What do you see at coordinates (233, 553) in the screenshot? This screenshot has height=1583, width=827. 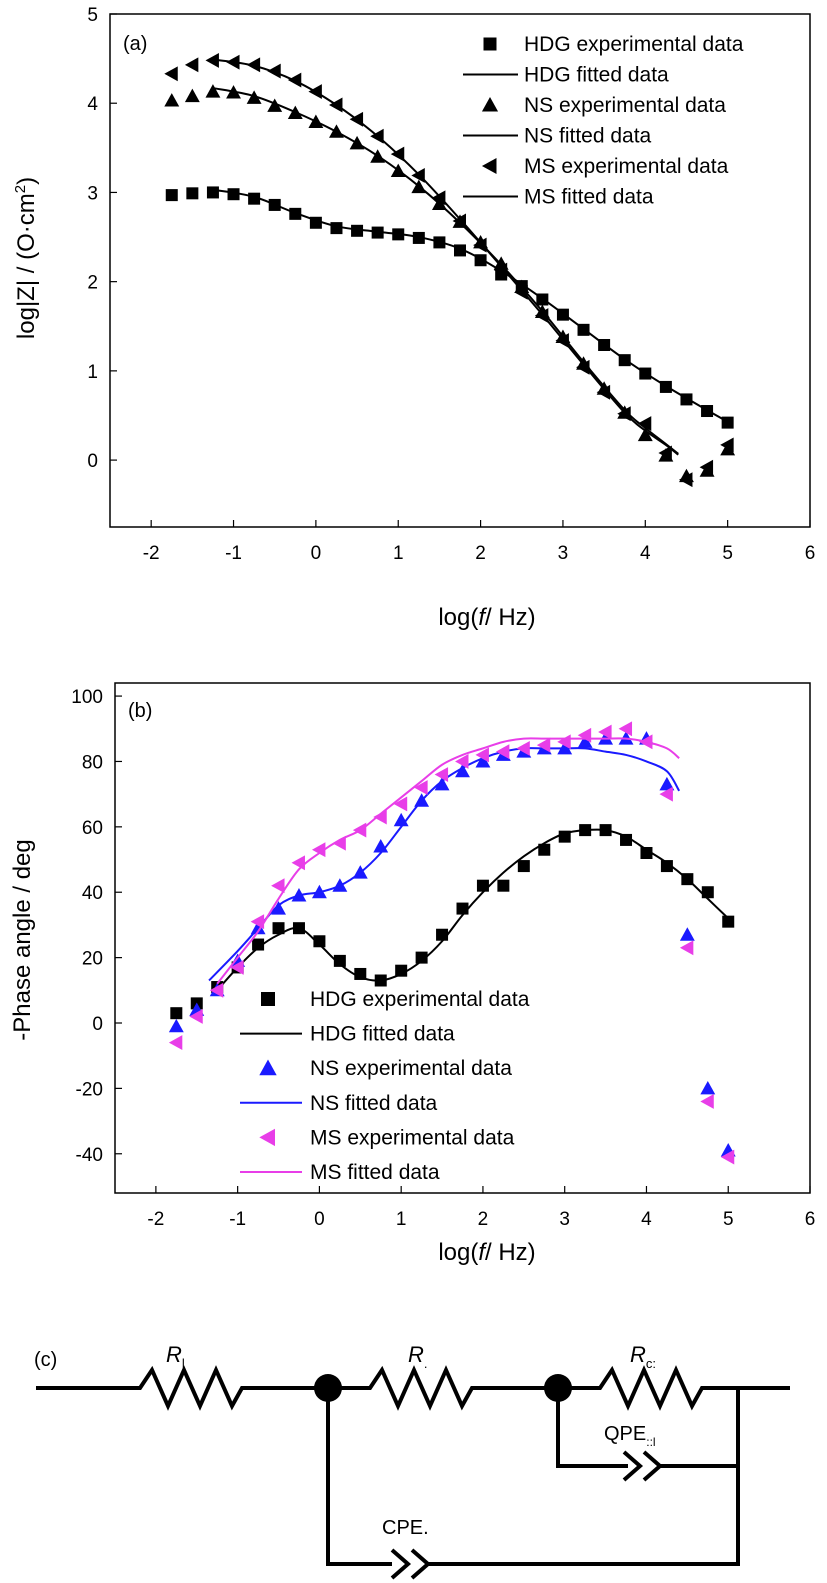 I see `x-tick-label: -1` at bounding box center [233, 553].